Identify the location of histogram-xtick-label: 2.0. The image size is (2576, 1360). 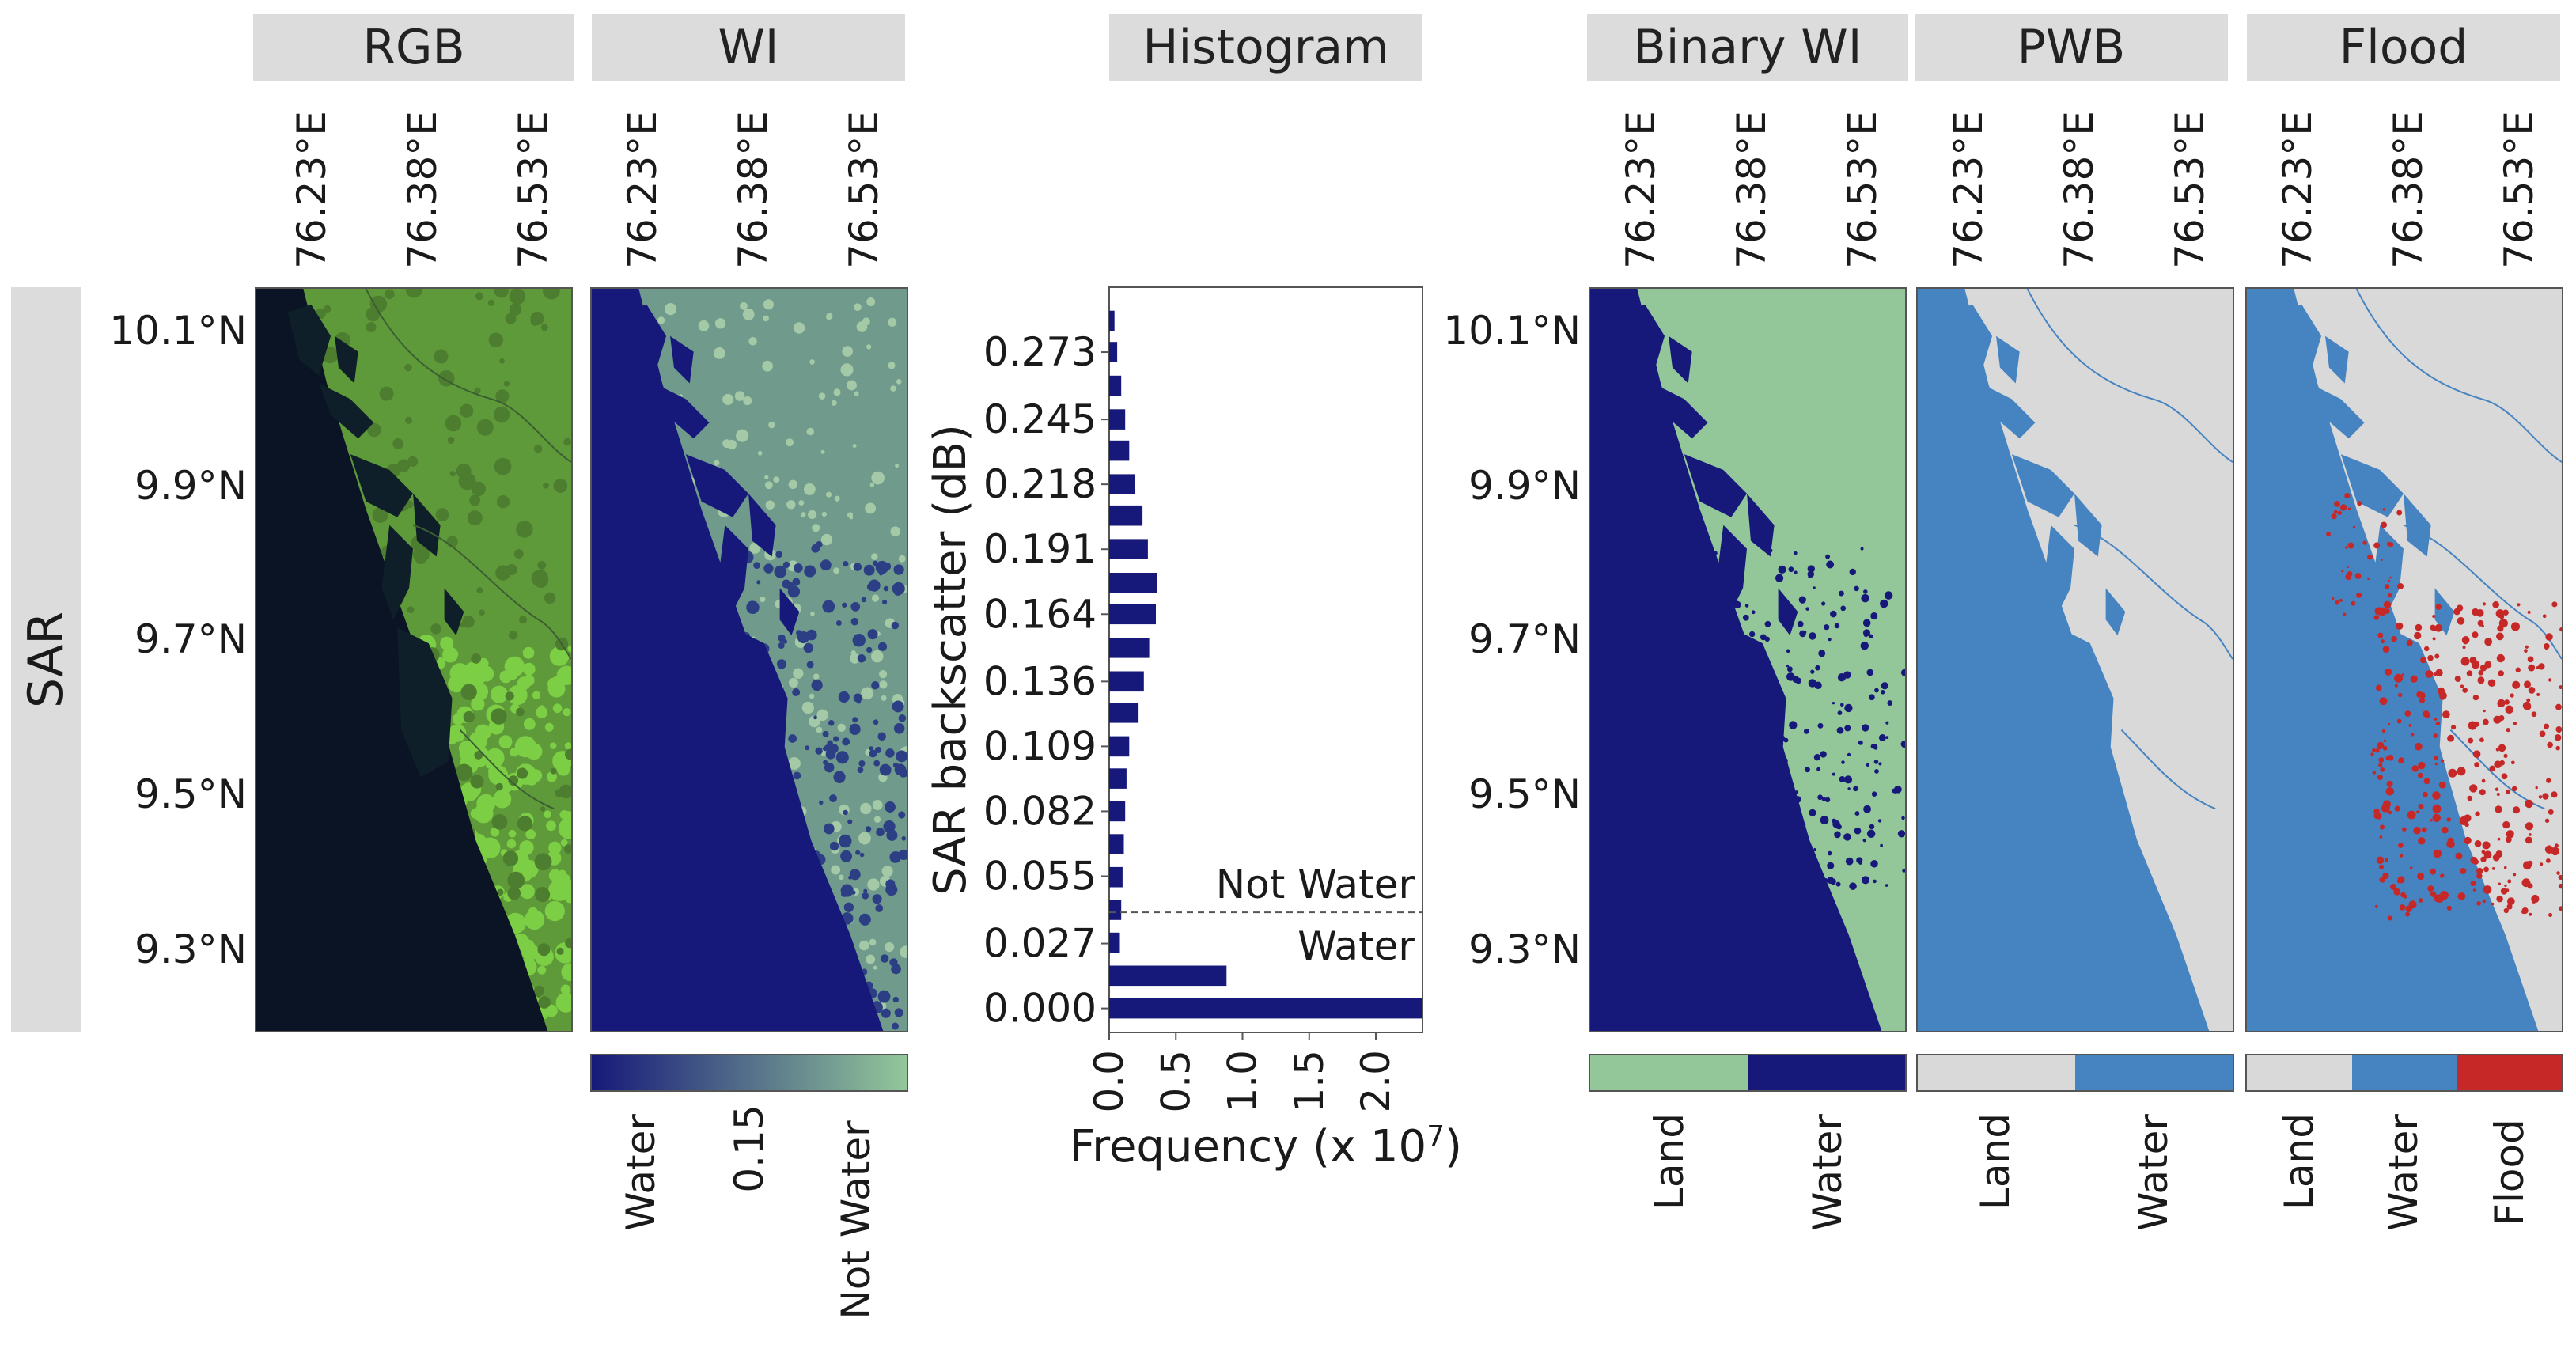
(1376, 1081).